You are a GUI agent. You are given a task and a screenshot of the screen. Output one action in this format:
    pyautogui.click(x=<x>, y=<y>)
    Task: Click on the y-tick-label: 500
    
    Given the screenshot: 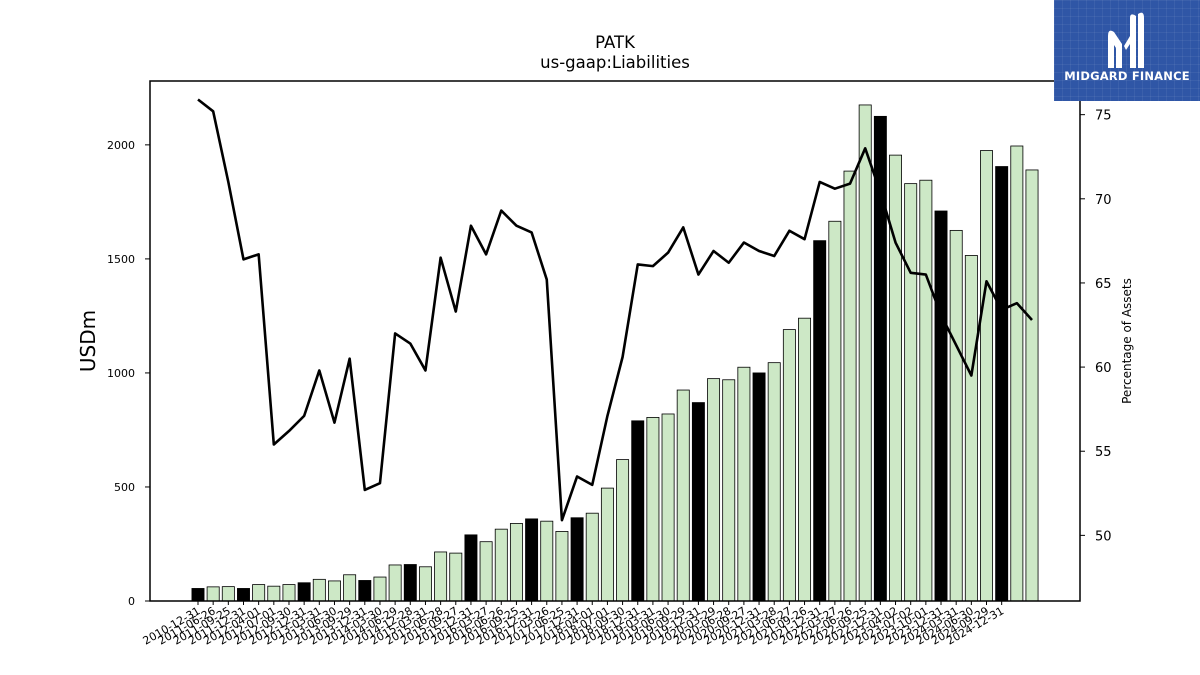 What is the action you would take?
    pyautogui.click(x=124, y=487)
    